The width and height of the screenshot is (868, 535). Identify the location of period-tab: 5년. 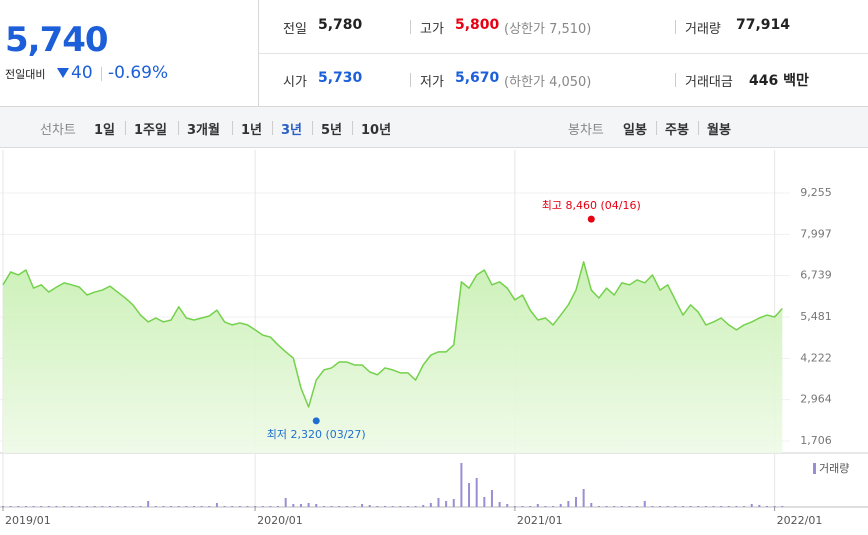
(332, 130).